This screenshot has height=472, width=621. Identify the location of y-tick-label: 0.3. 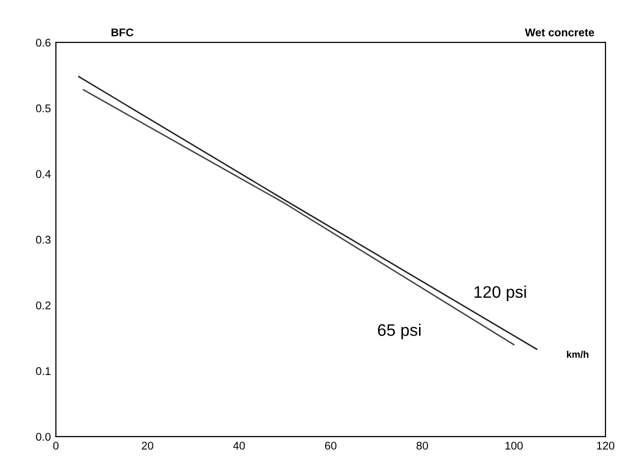
(43, 240).